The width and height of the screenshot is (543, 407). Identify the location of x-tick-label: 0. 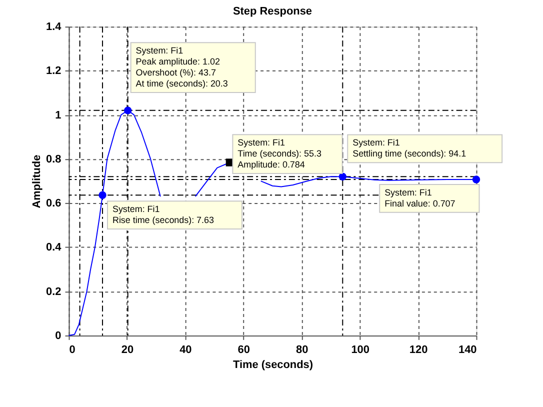
(72, 350).